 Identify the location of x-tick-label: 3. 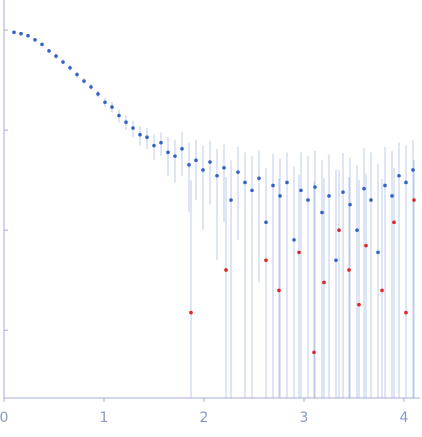
(304, 418).